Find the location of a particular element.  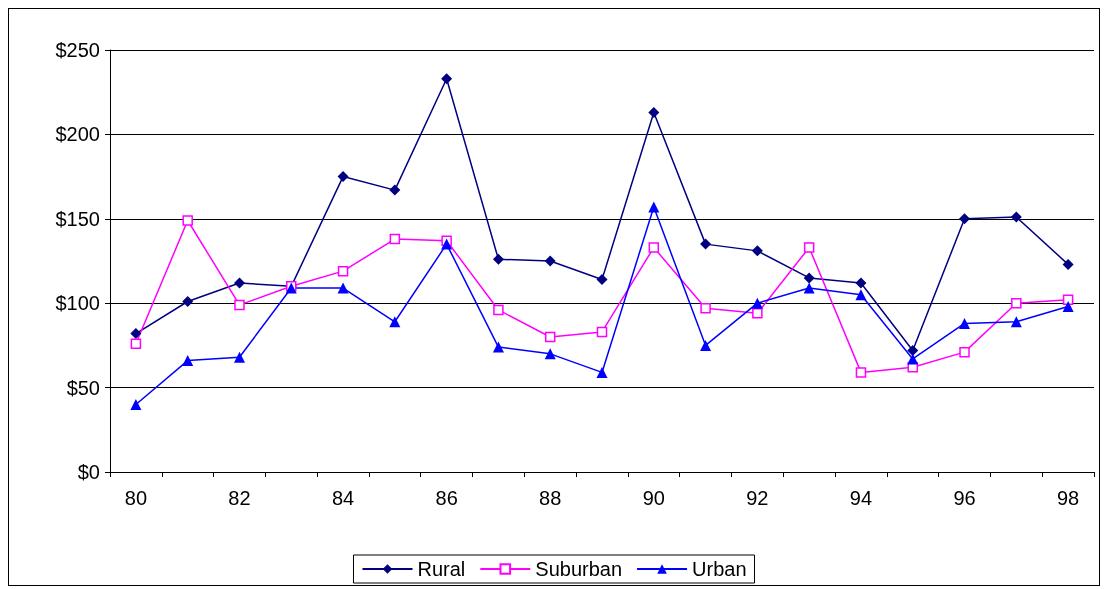

x-tick-label: 82 is located at coordinates (239, 498).